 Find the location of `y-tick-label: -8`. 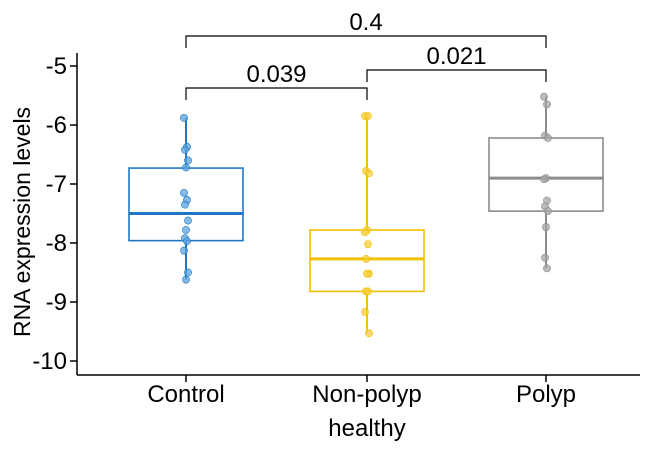

y-tick-label: -8 is located at coordinates (56, 243).